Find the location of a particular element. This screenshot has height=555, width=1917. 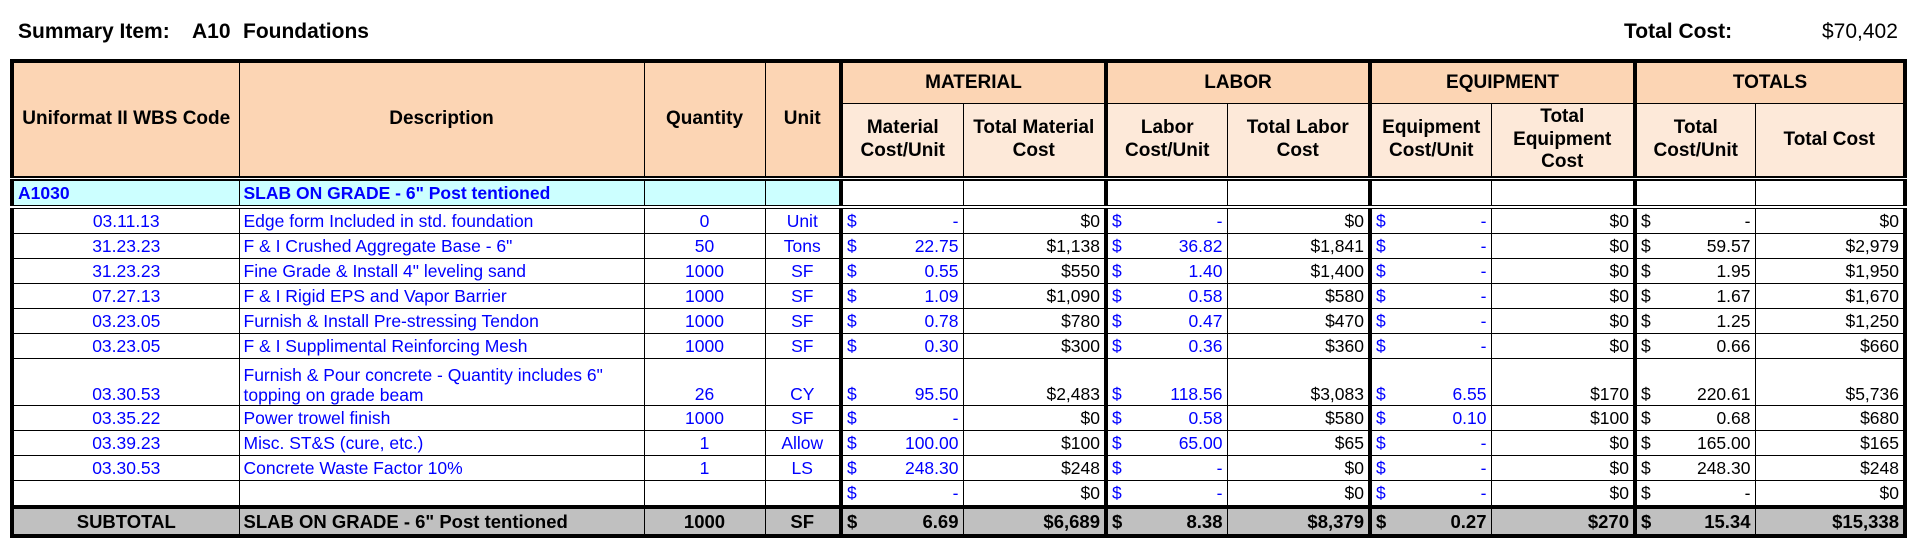

material-unit-cost: $0.30 is located at coordinates (901, 346).